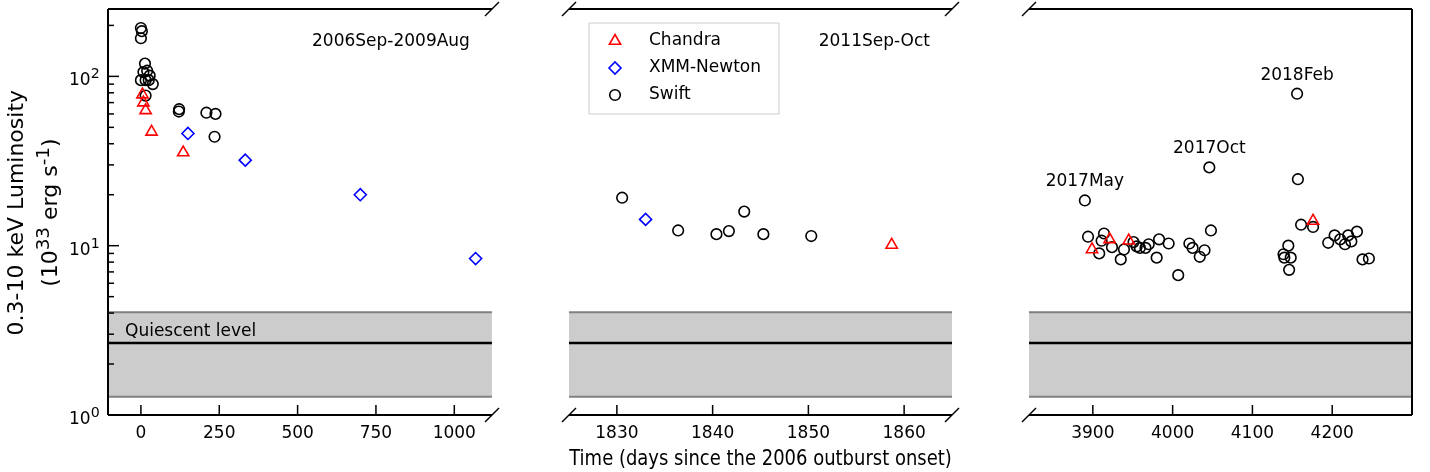 The height and width of the screenshot is (472, 1430). What do you see at coordinates (1297, 73) in the screenshot?
I see `annotation: 2018Feb` at bounding box center [1297, 73].